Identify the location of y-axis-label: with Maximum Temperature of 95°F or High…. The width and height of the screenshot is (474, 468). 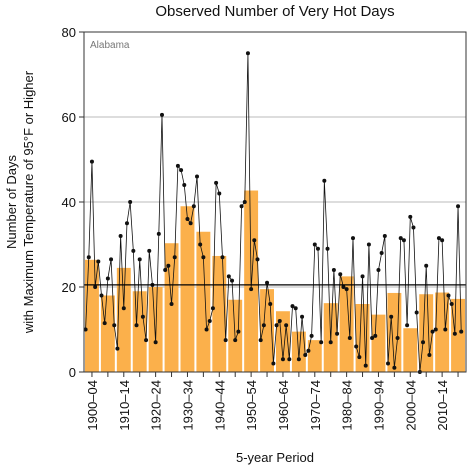
(28, 202).